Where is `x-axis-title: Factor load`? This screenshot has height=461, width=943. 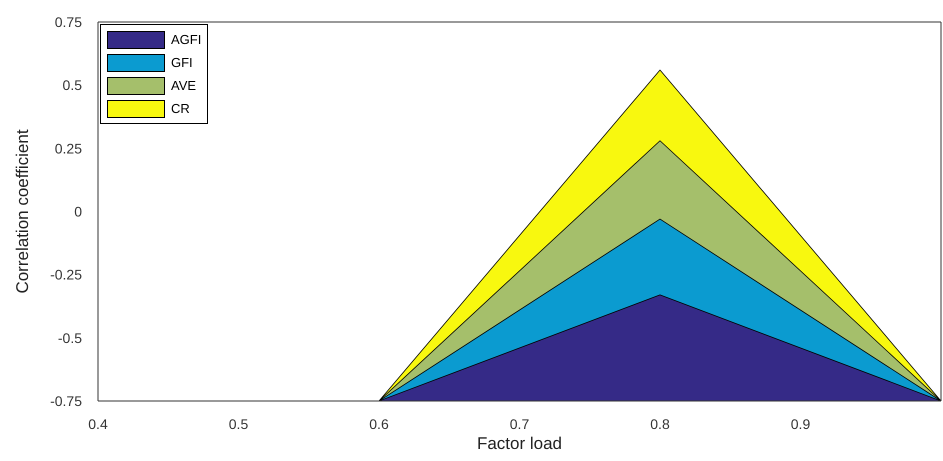 x-axis-title: Factor load is located at coordinates (519, 443).